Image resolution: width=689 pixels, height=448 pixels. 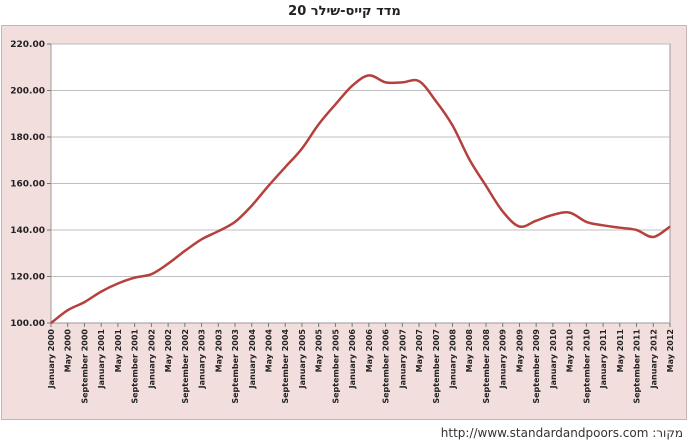 I want to click on chart-title: מדד קייס-שילר 20, so click(x=344, y=11).